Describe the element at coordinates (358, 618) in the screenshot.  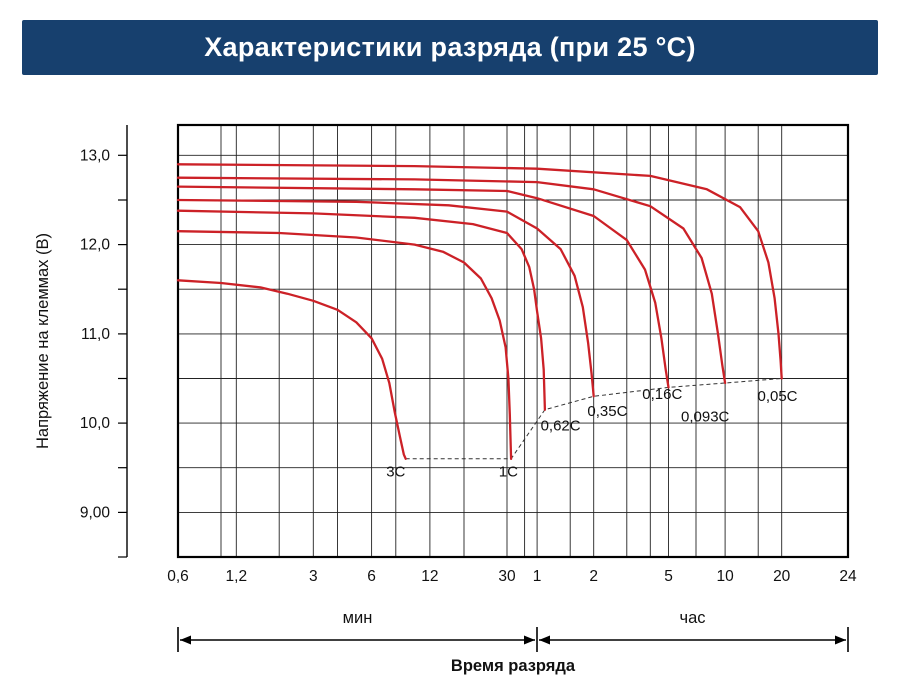
I see `x-unit-label-minutes: мин` at that location.